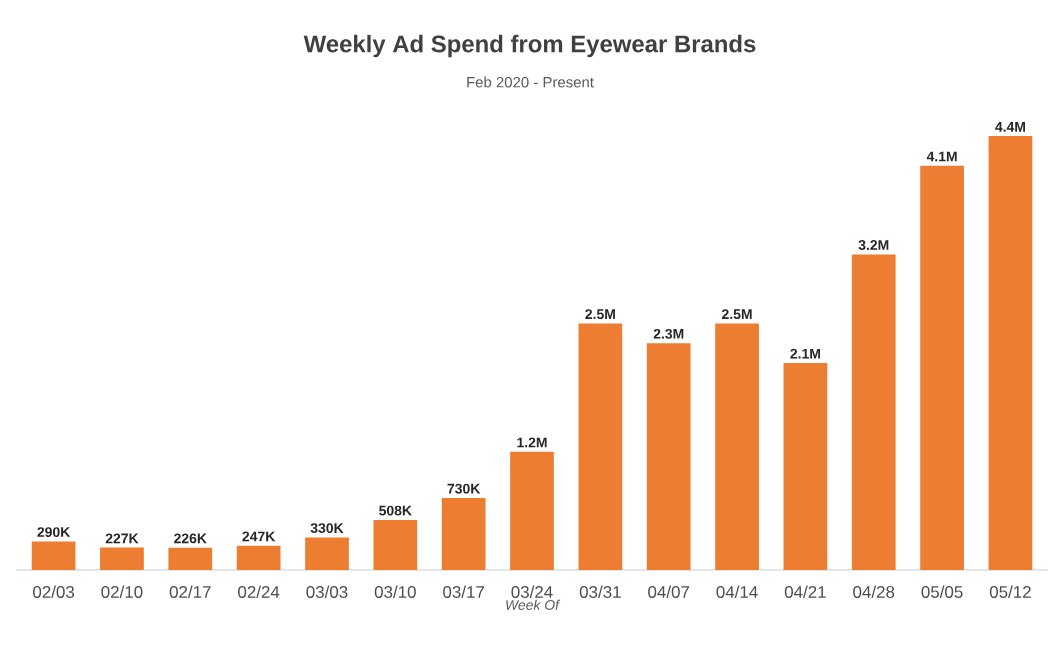 This screenshot has height=650, width=1060. Describe the element at coordinates (1010, 591) in the screenshot. I see `x-tick-label: 05/12` at that location.